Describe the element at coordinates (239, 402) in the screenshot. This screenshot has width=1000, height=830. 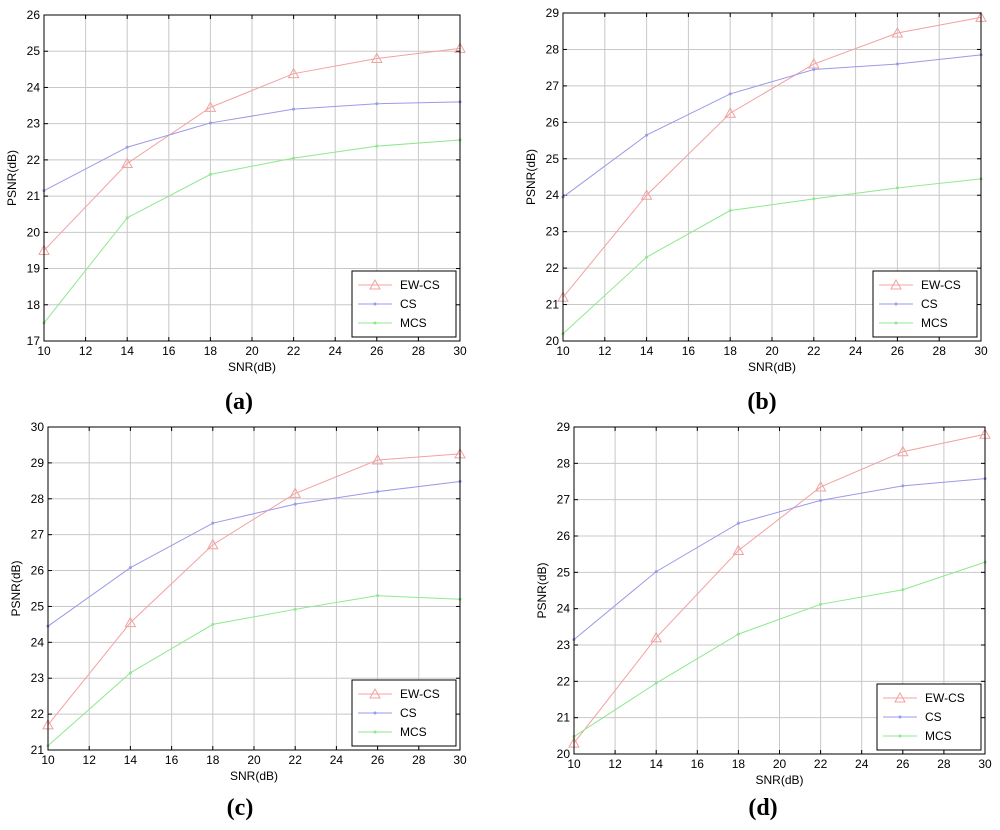
I see `panel-caption: (a)` at that location.